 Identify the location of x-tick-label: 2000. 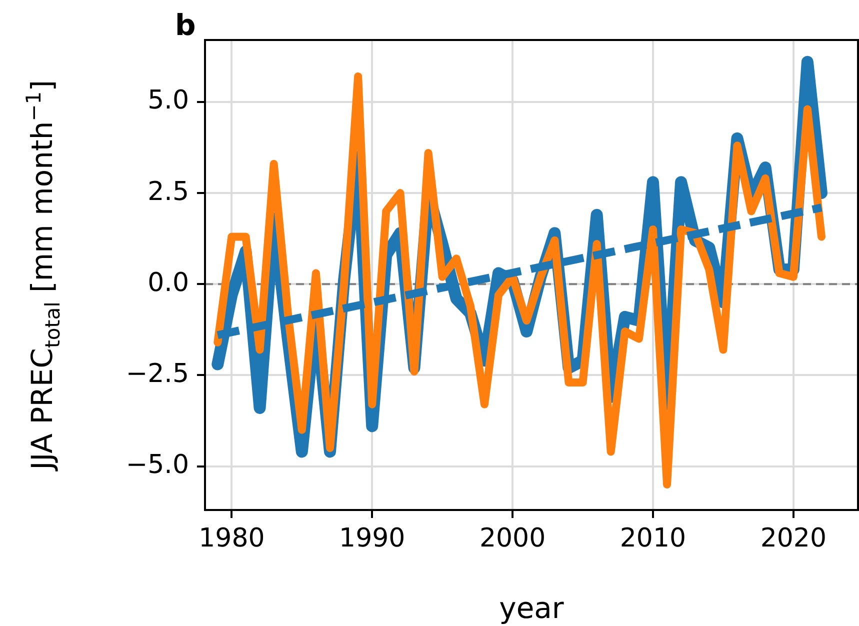
(512, 538).